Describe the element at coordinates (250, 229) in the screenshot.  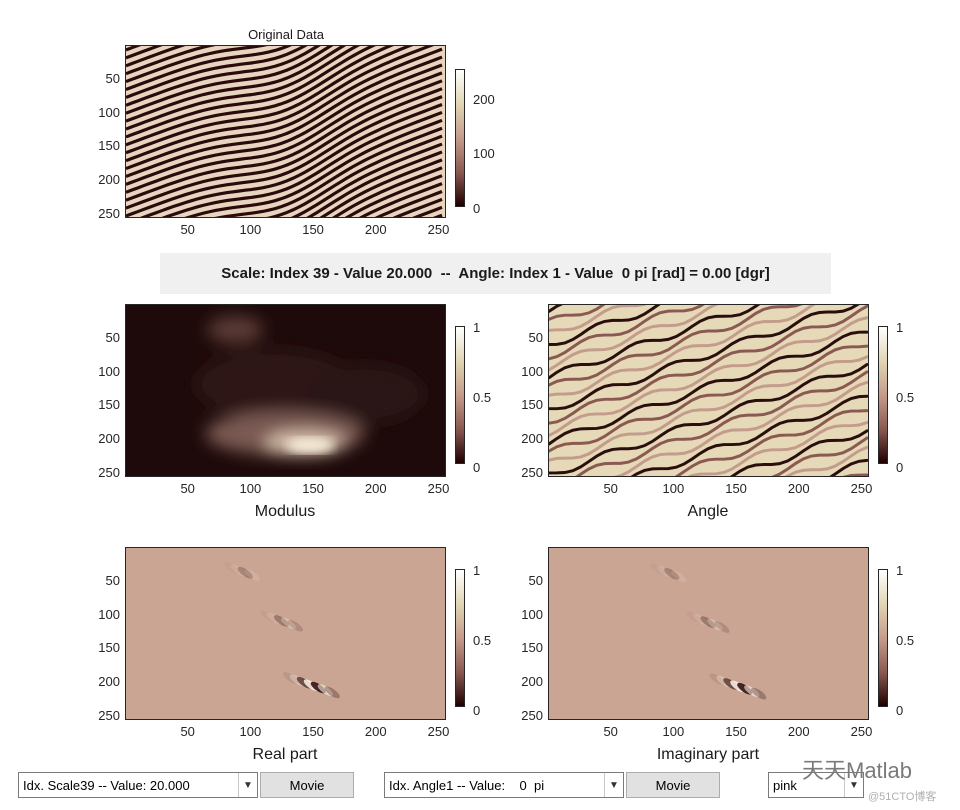
I see `original-xtick-100: 100` at that location.